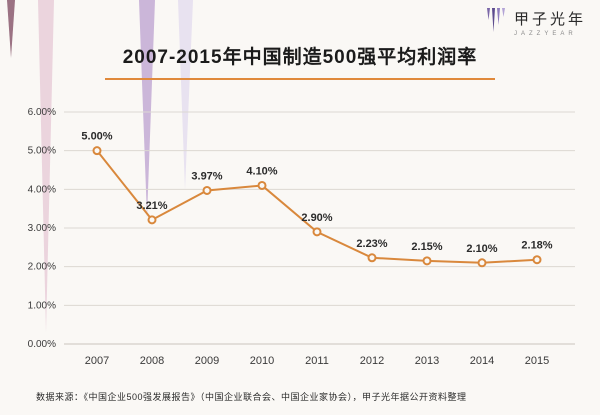  What do you see at coordinates (495, 20) in the screenshot?
I see `jazzyear-logo-icon` at bounding box center [495, 20].